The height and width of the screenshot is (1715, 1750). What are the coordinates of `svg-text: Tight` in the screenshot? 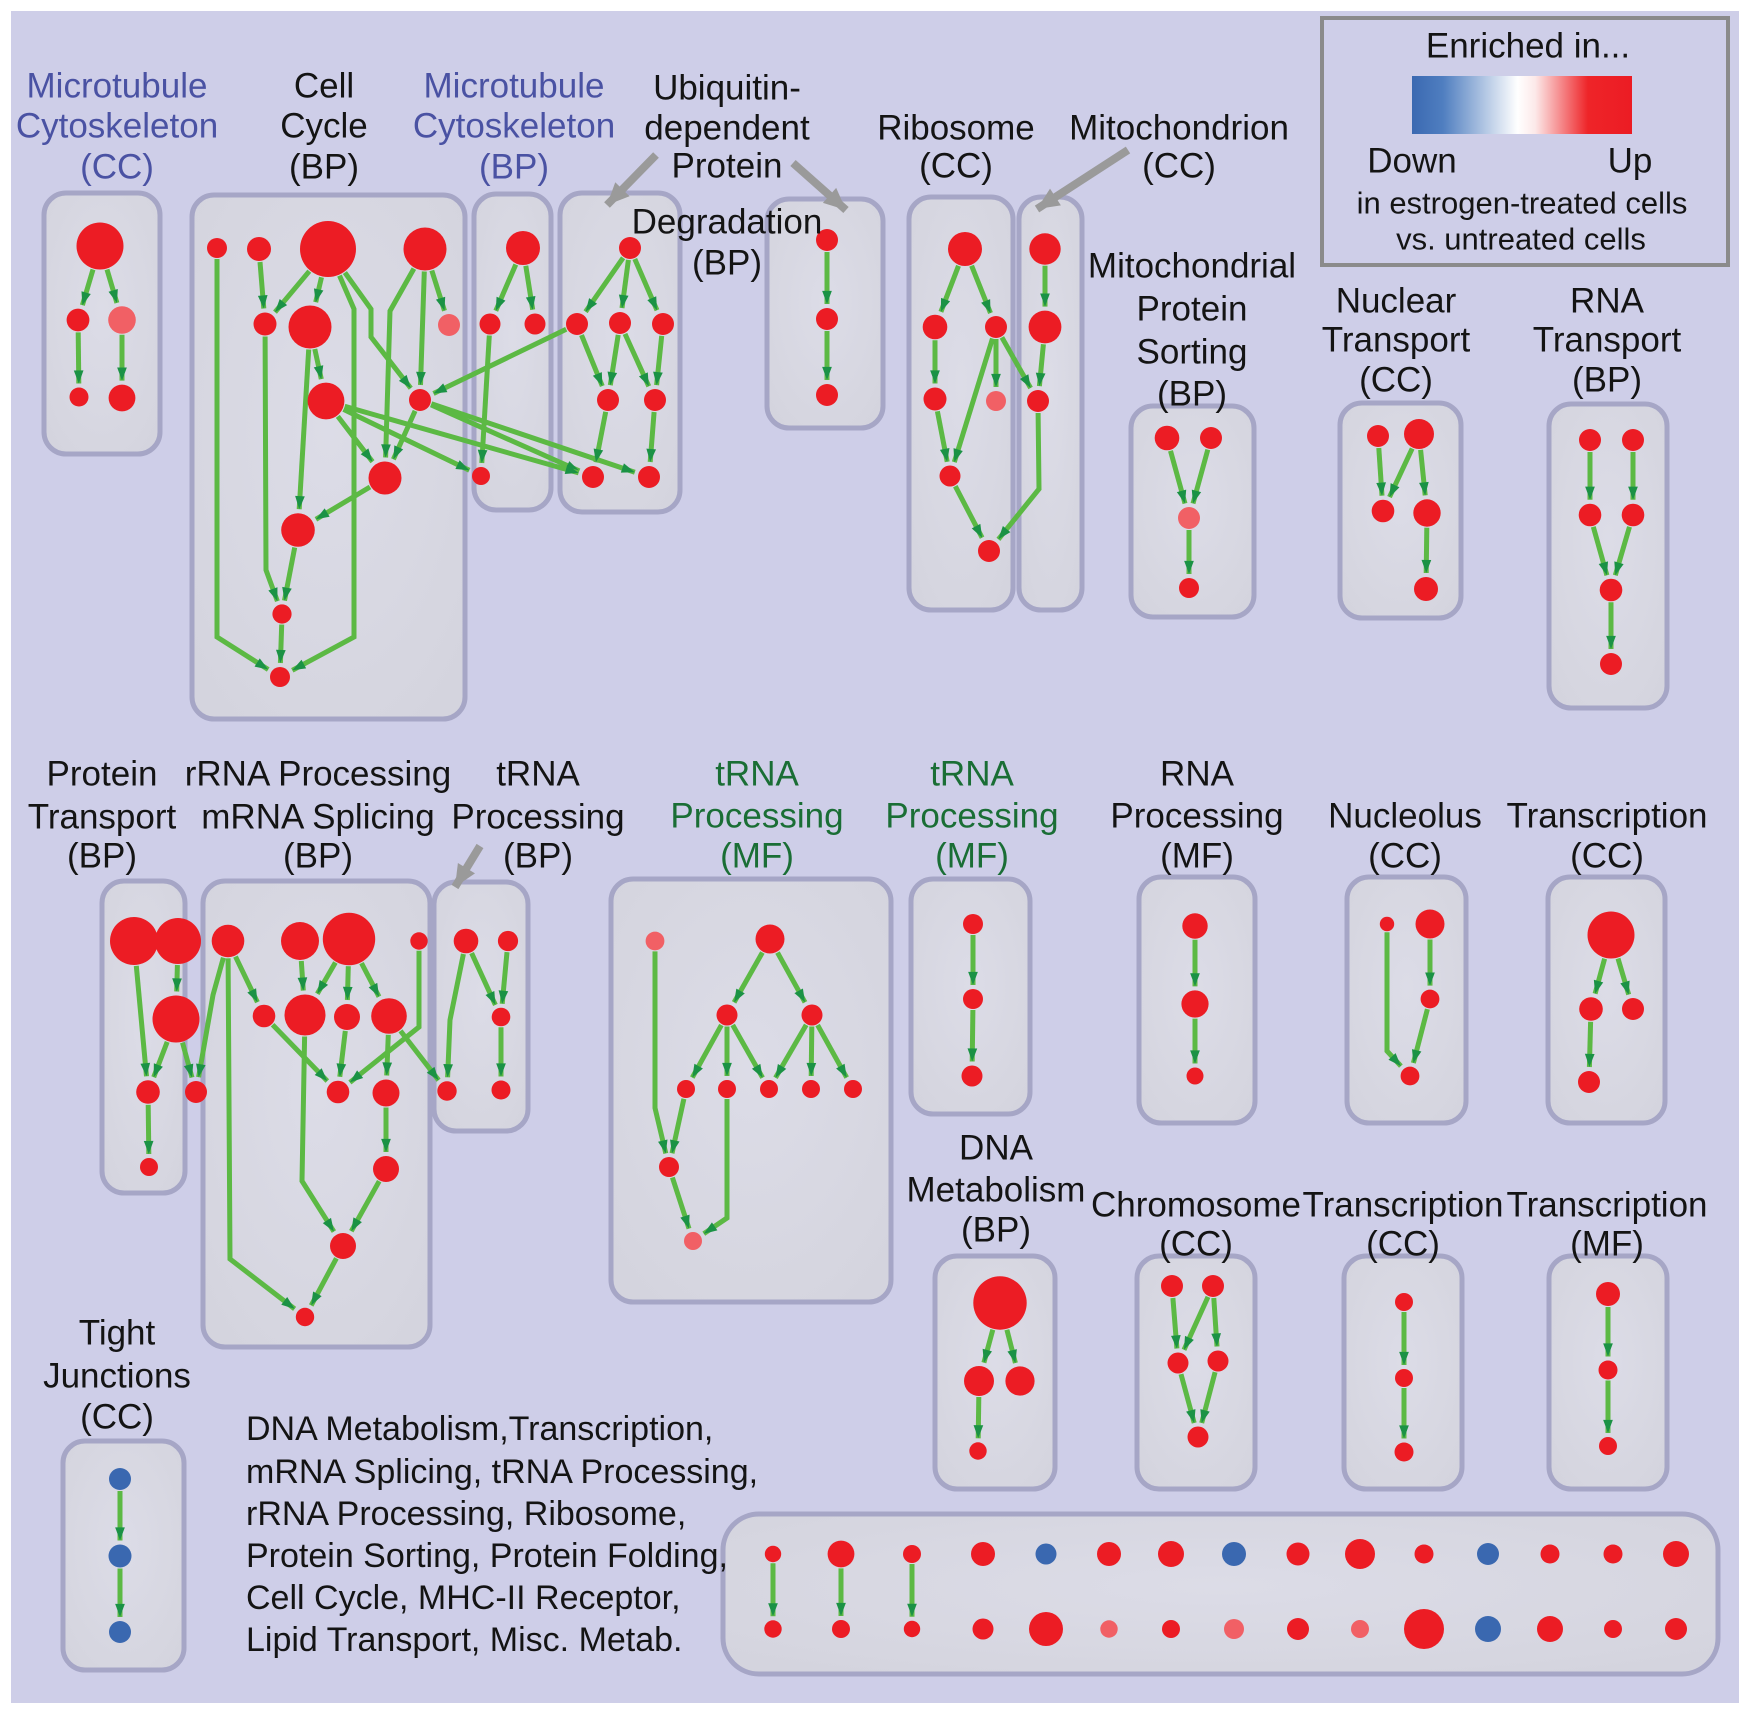 It's located at (117, 1333).